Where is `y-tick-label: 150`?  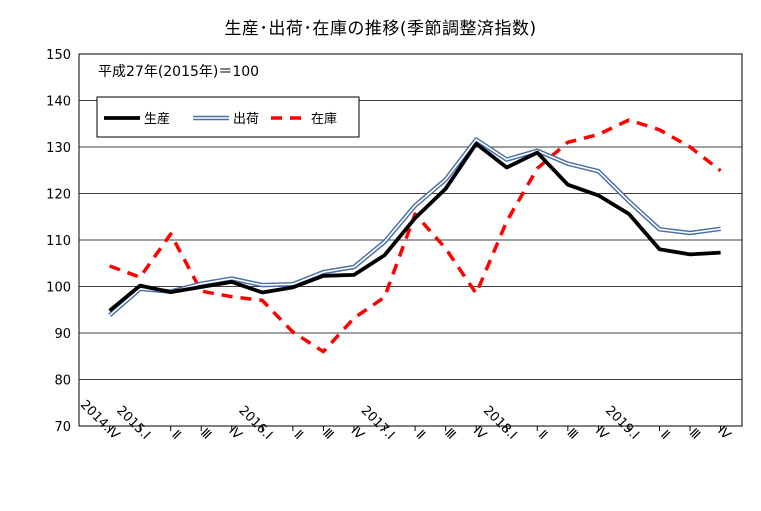
y-tick-label: 150 is located at coordinates (58, 55).